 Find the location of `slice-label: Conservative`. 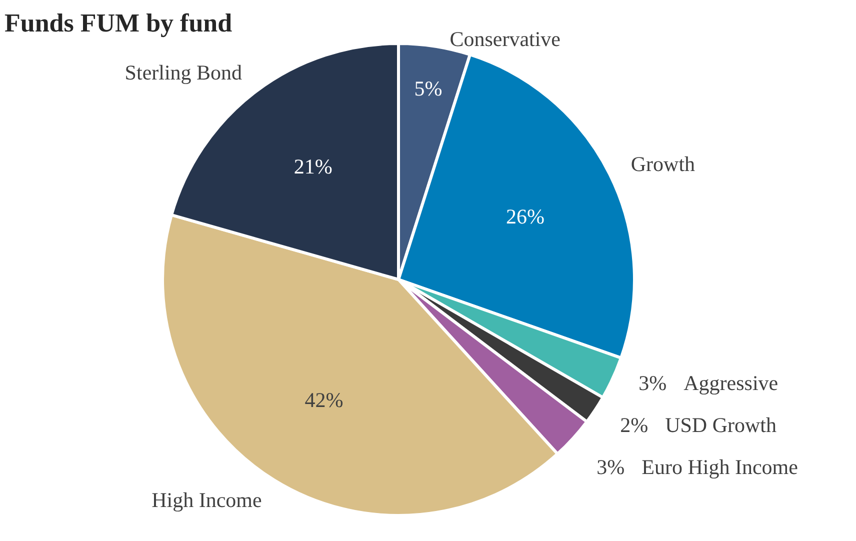

slice-label: Conservative is located at coordinates (505, 38).